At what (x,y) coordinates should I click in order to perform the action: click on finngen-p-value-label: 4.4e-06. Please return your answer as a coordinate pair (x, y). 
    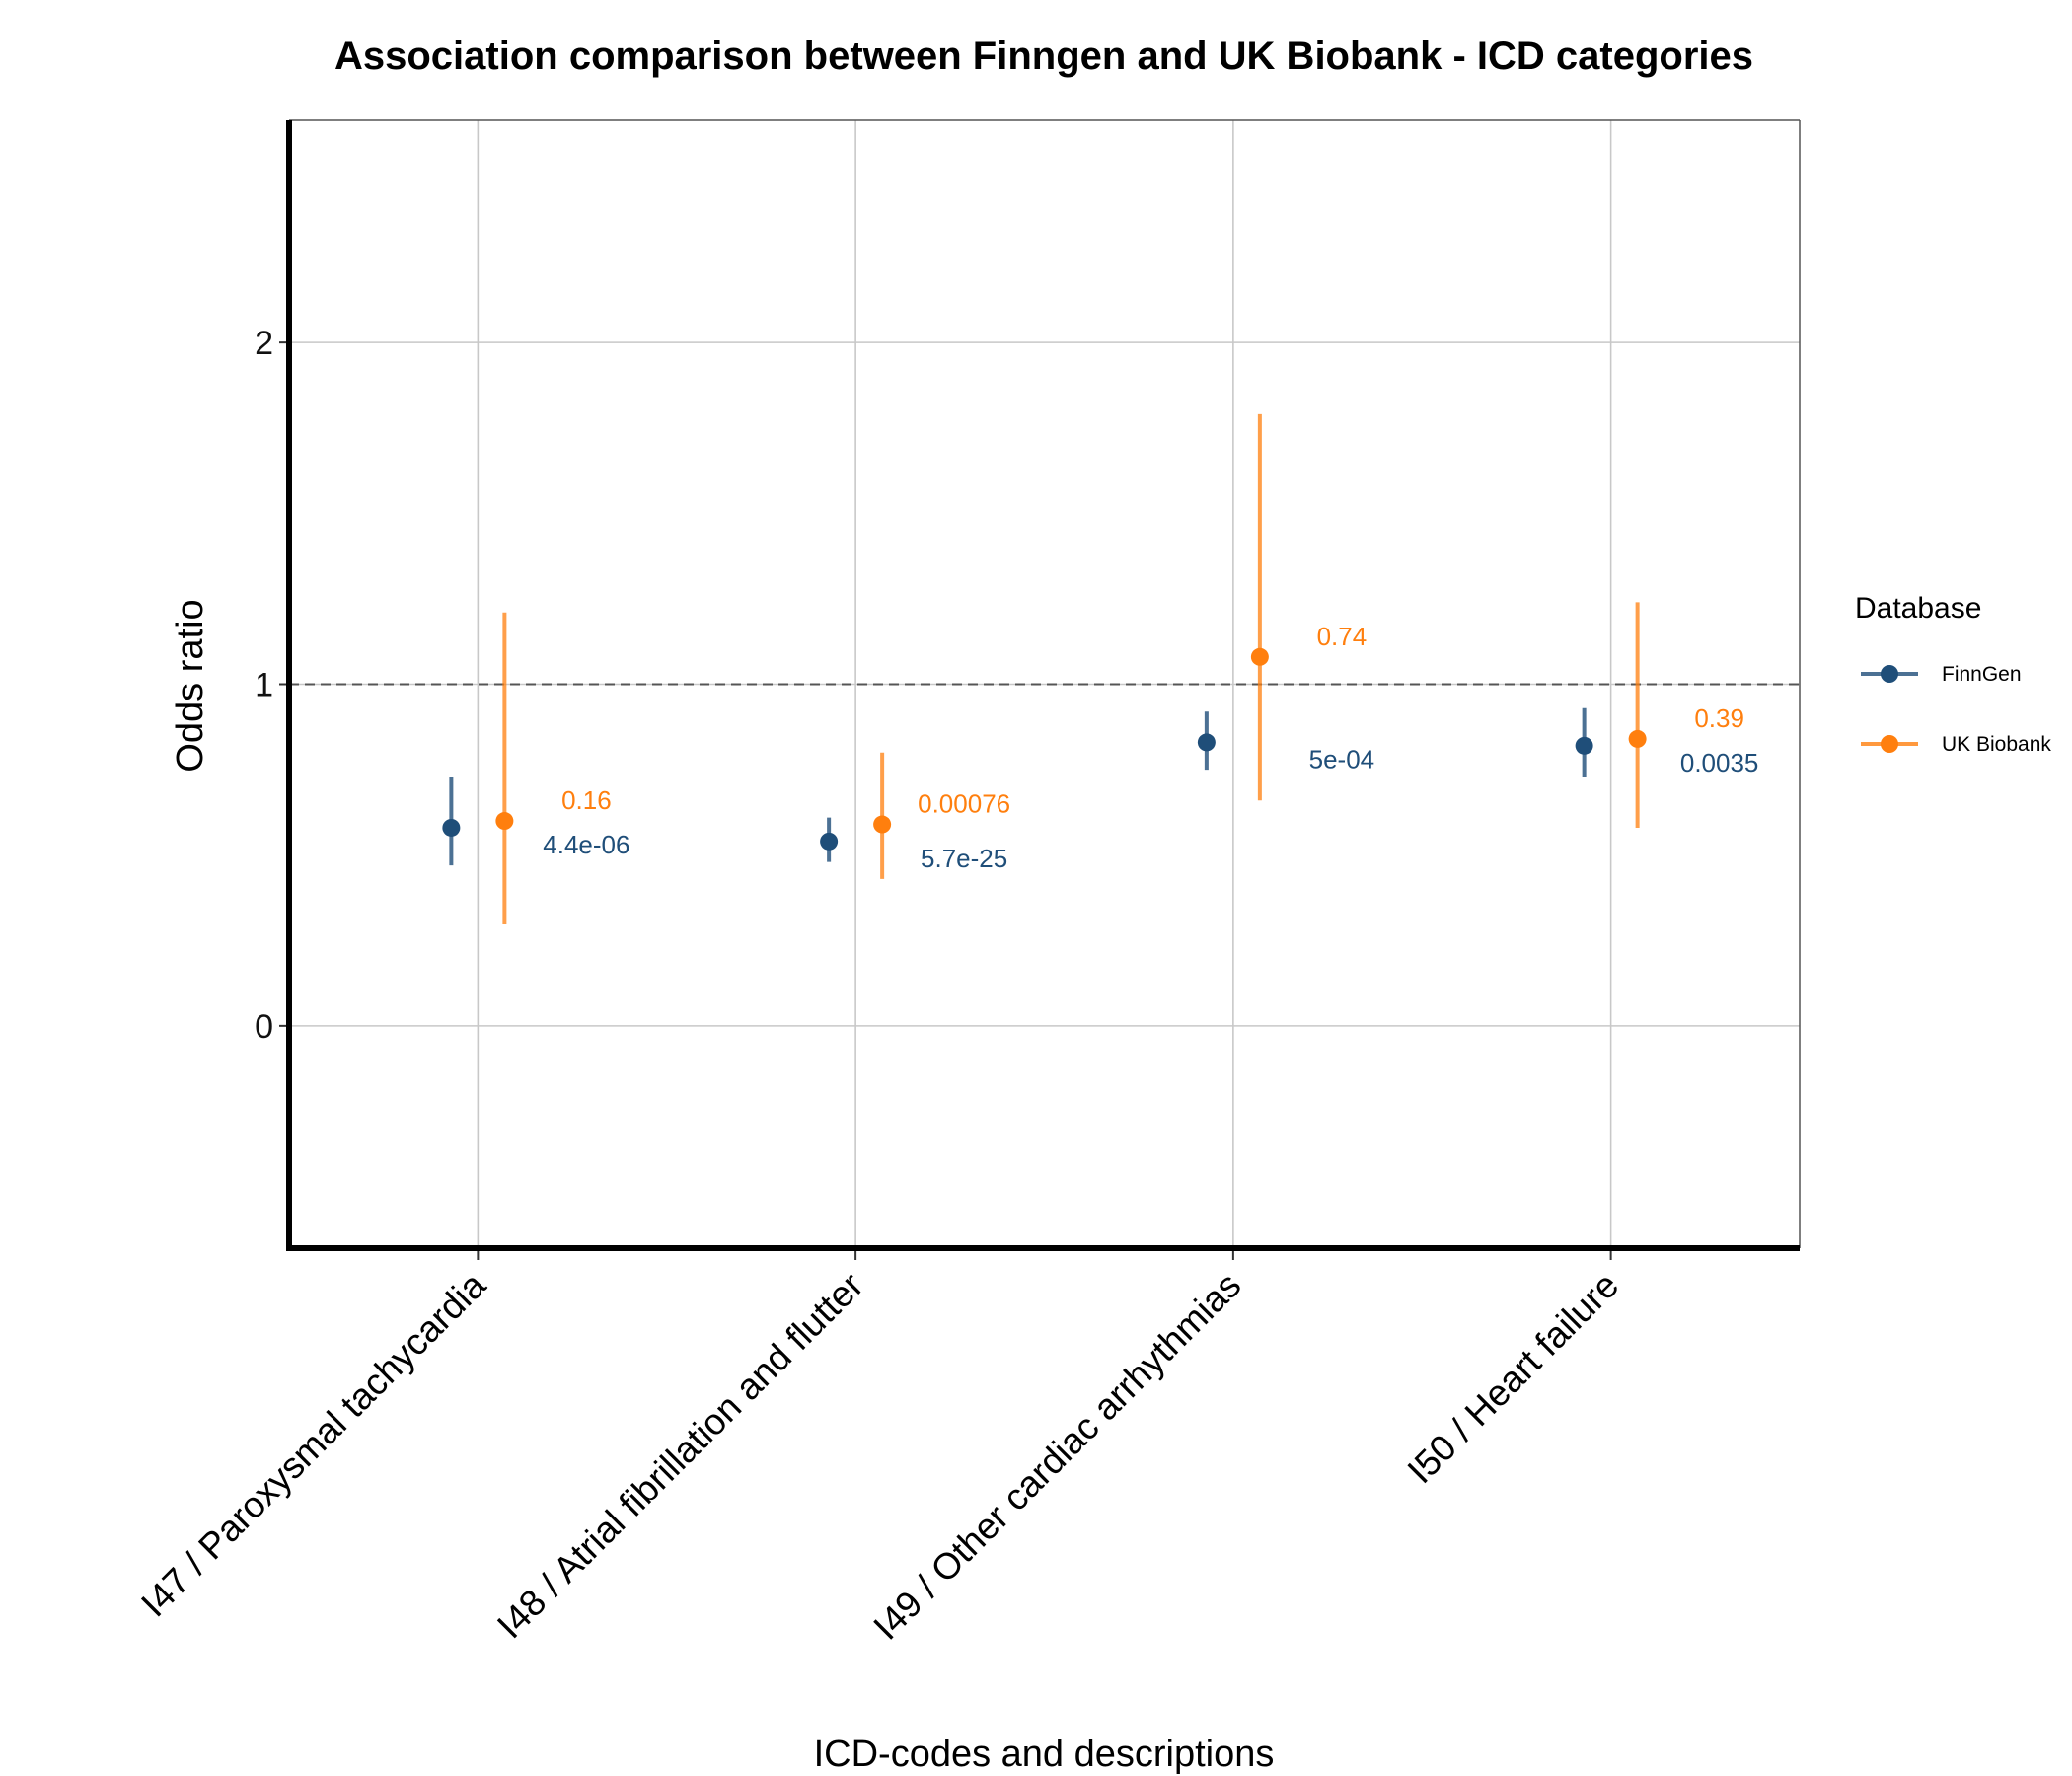
    Looking at the image, I should click on (586, 844).